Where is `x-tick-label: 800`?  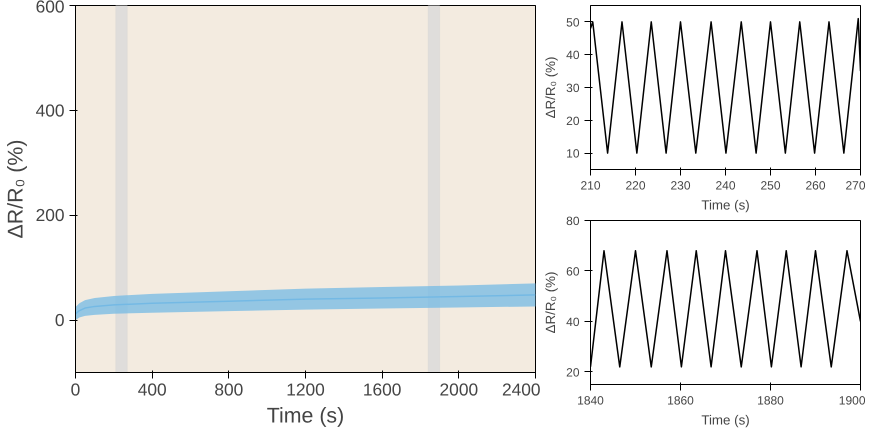 x-tick-label: 800 is located at coordinates (229, 390).